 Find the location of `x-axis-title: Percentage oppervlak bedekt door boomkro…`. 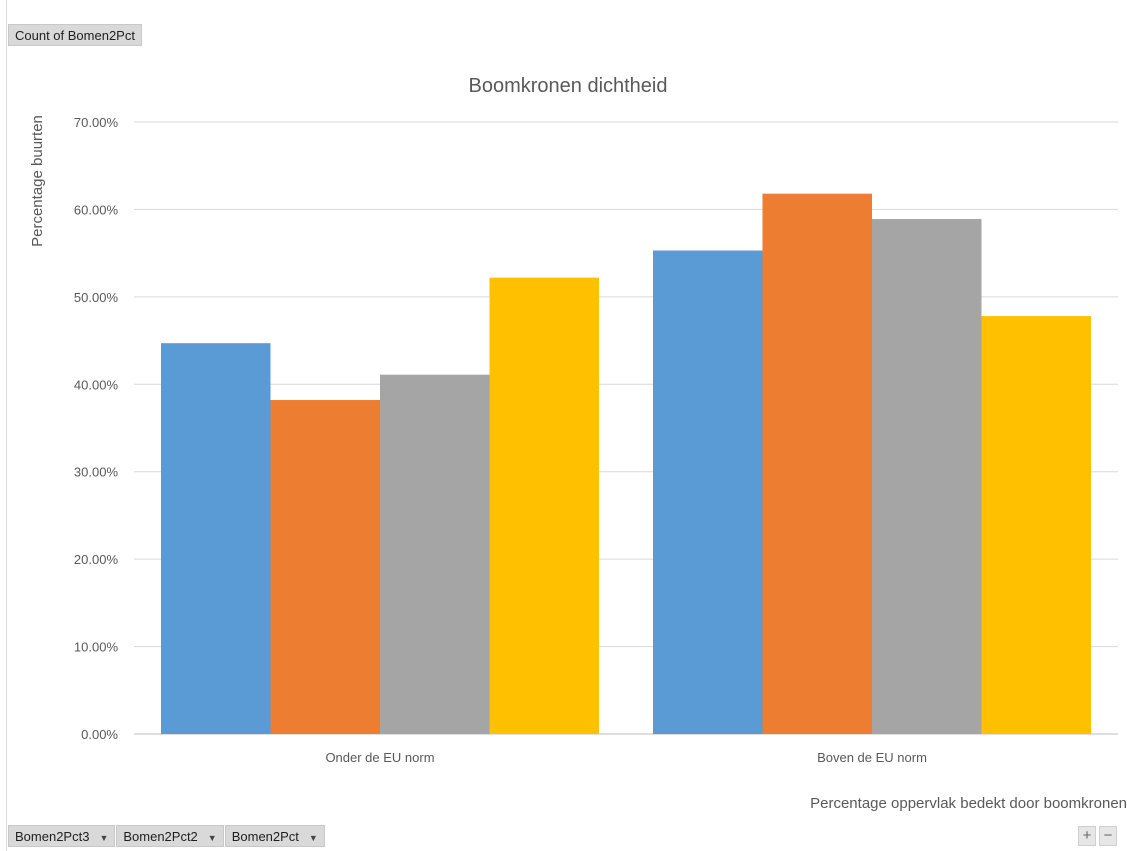

x-axis-title: Percentage oppervlak bedekt door boomkro… is located at coordinates (968, 803).